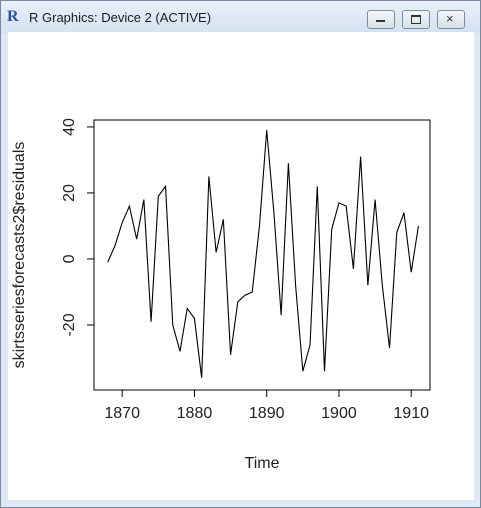 The height and width of the screenshot is (508, 481). What do you see at coordinates (69, 127) in the screenshot?
I see `y-tick-label: 40` at bounding box center [69, 127].